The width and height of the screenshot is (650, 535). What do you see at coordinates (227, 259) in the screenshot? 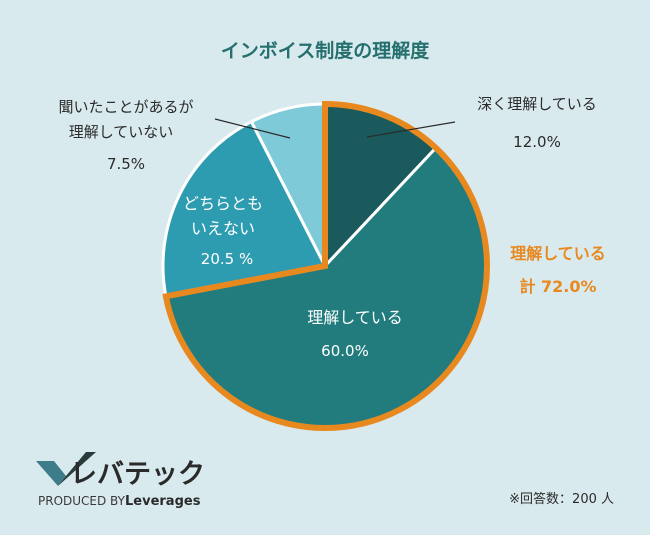
I see `slice-value-neutral: 20.5 %` at bounding box center [227, 259].